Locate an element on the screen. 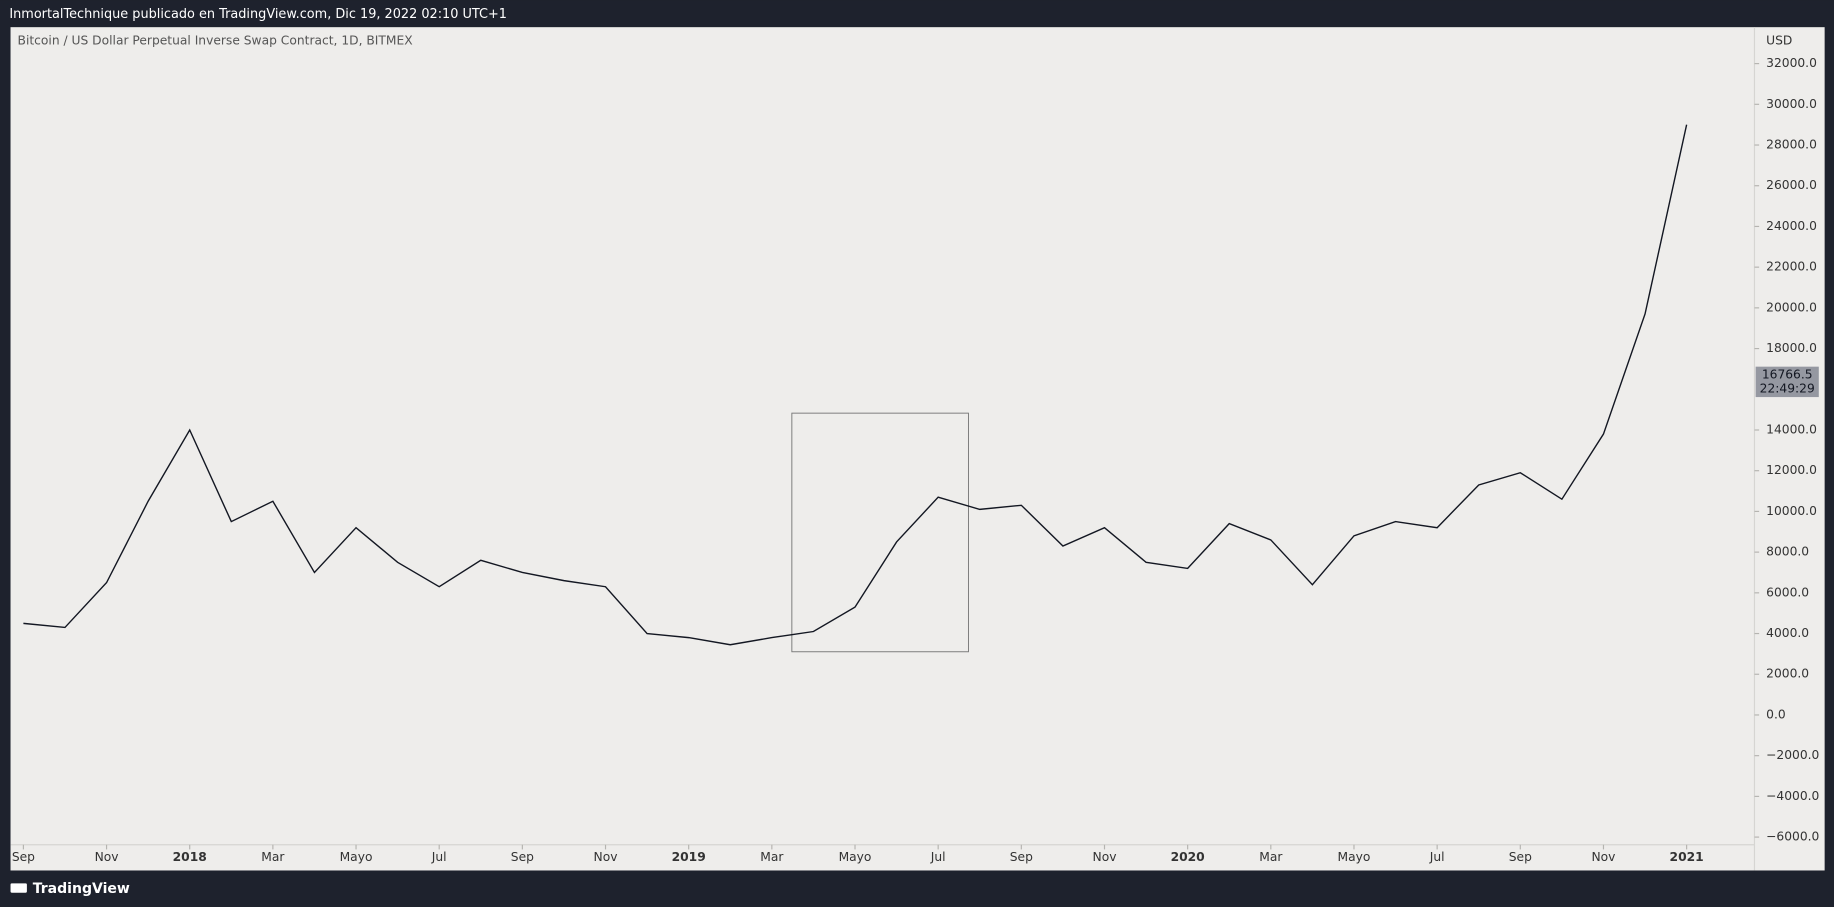 The height and width of the screenshot is (907, 1834). y-tick-label: 18000.0 is located at coordinates (1791, 348).